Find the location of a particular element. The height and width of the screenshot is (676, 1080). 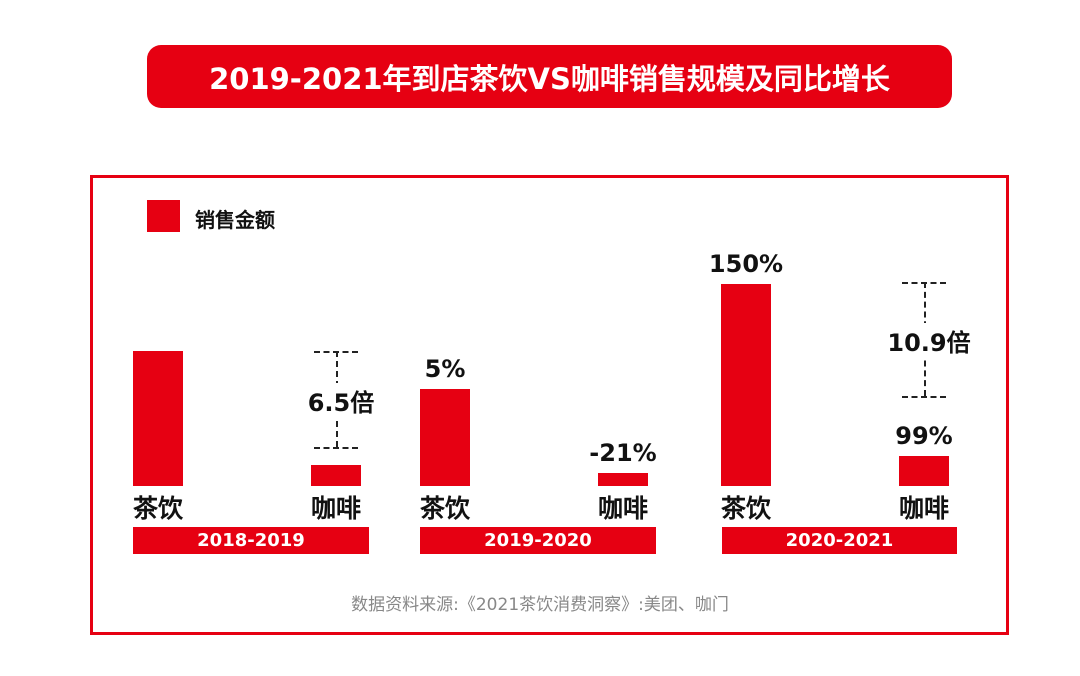

source-note: 数据资料来源:《2021茶饮消费洞察》:美团、咖门 is located at coordinates (540, 605).